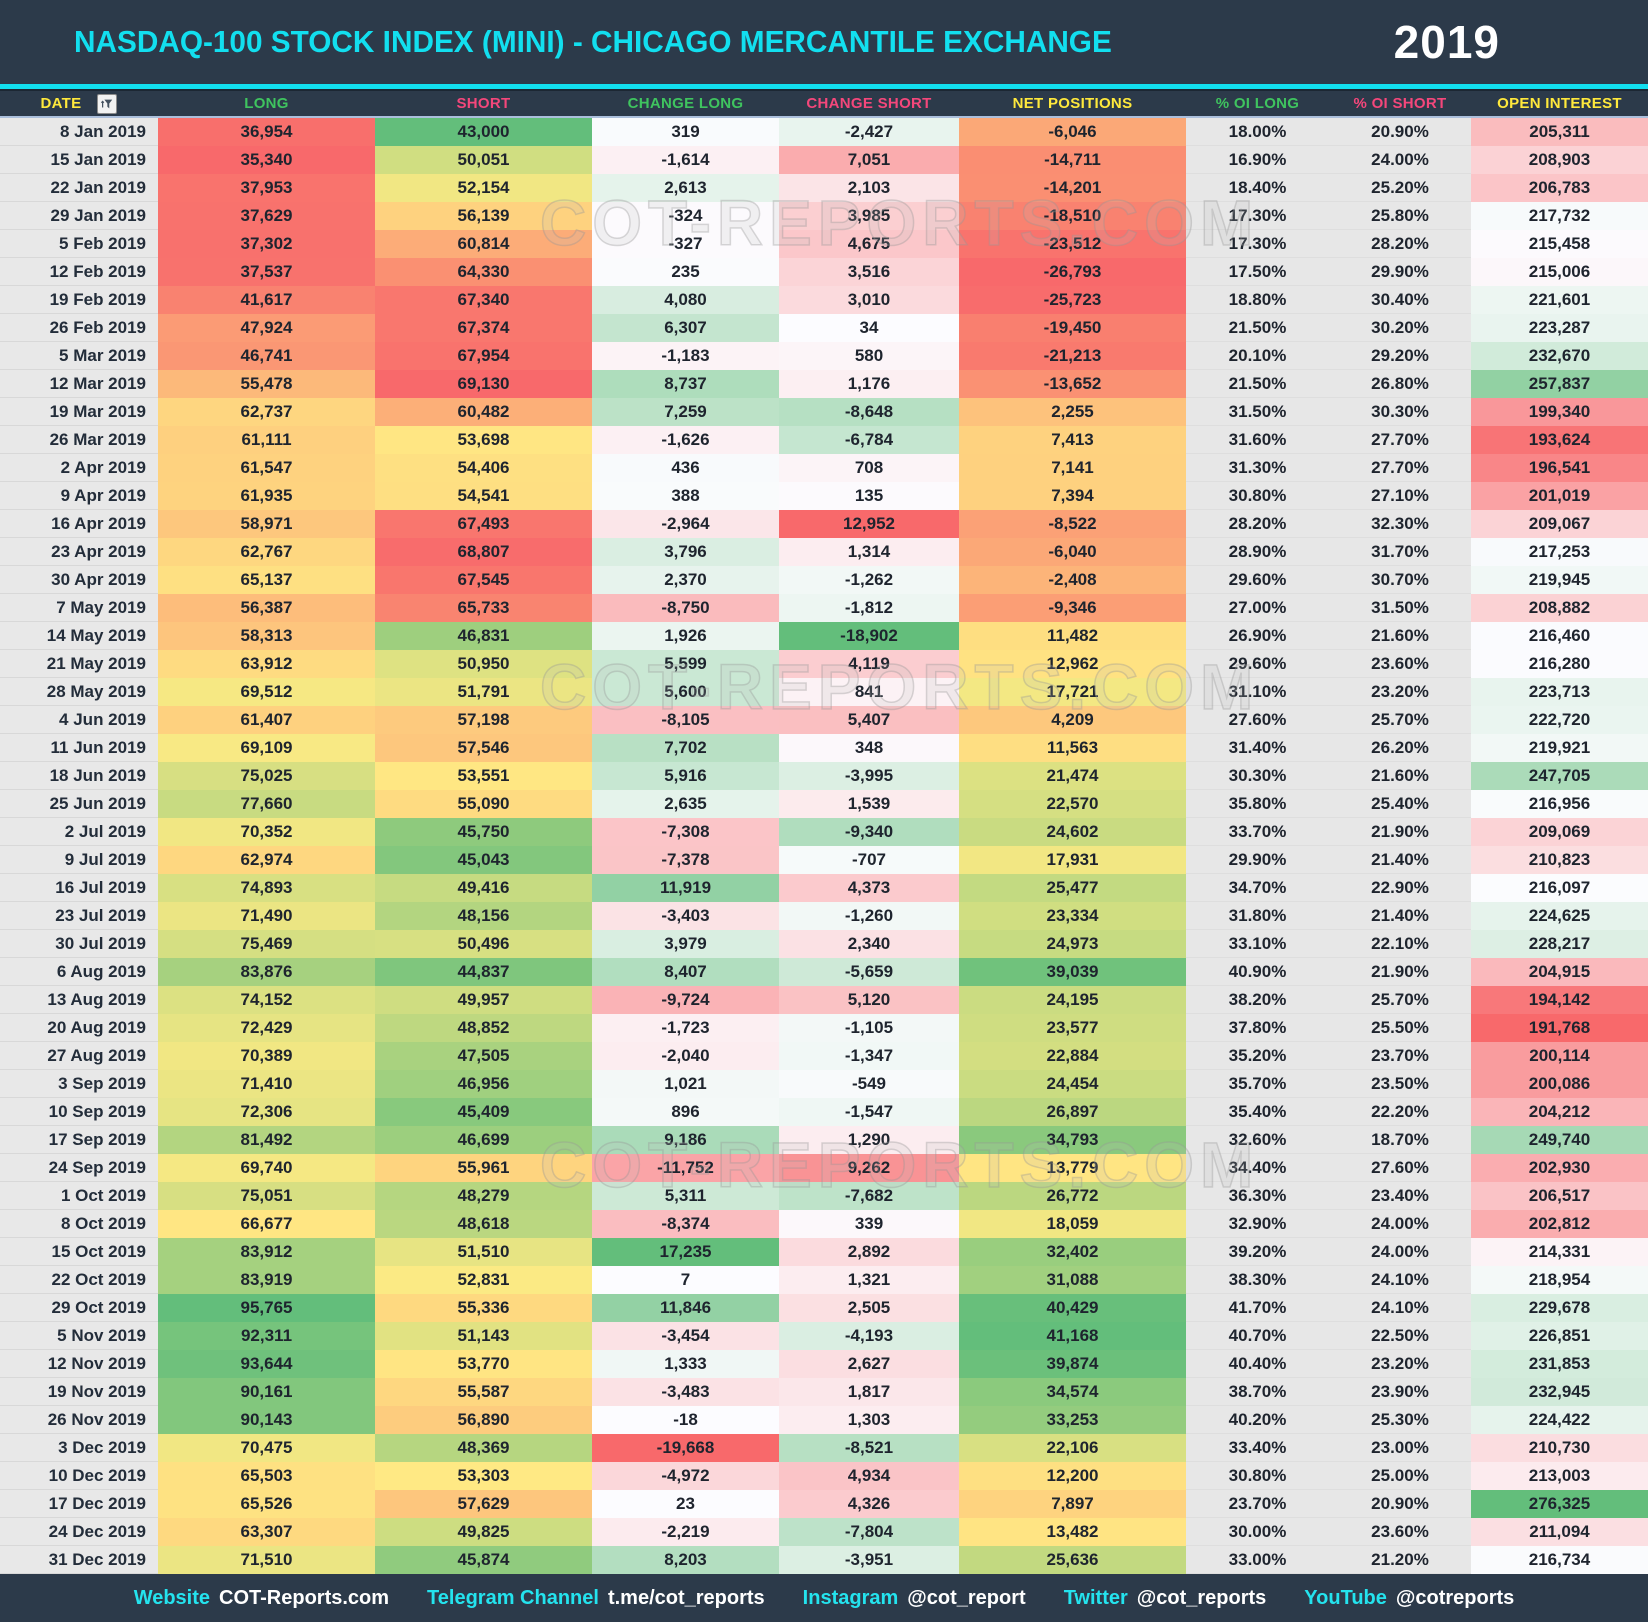 This screenshot has height=1622, width=1648. What do you see at coordinates (266, 580) in the screenshot?
I see `cell-long: 65,137` at bounding box center [266, 580].